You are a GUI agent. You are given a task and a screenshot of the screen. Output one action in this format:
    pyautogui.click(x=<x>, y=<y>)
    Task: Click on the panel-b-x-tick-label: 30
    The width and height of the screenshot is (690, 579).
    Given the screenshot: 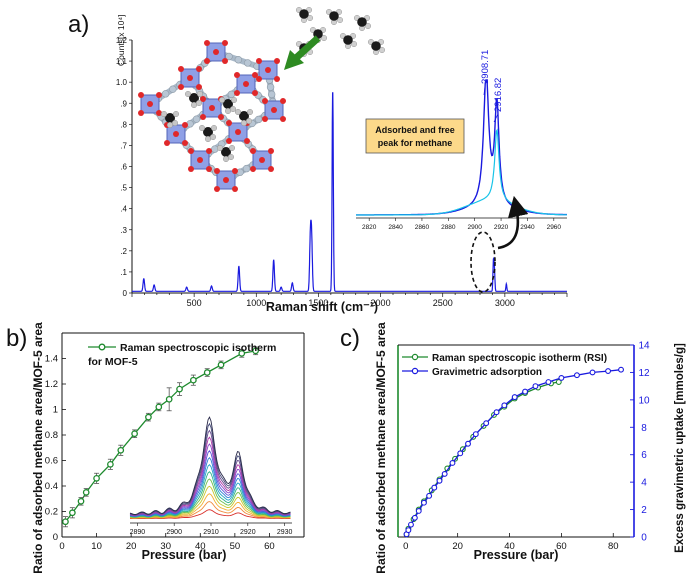 What is the action you would take?
    pyautogui.click(x=165, y=546)
    